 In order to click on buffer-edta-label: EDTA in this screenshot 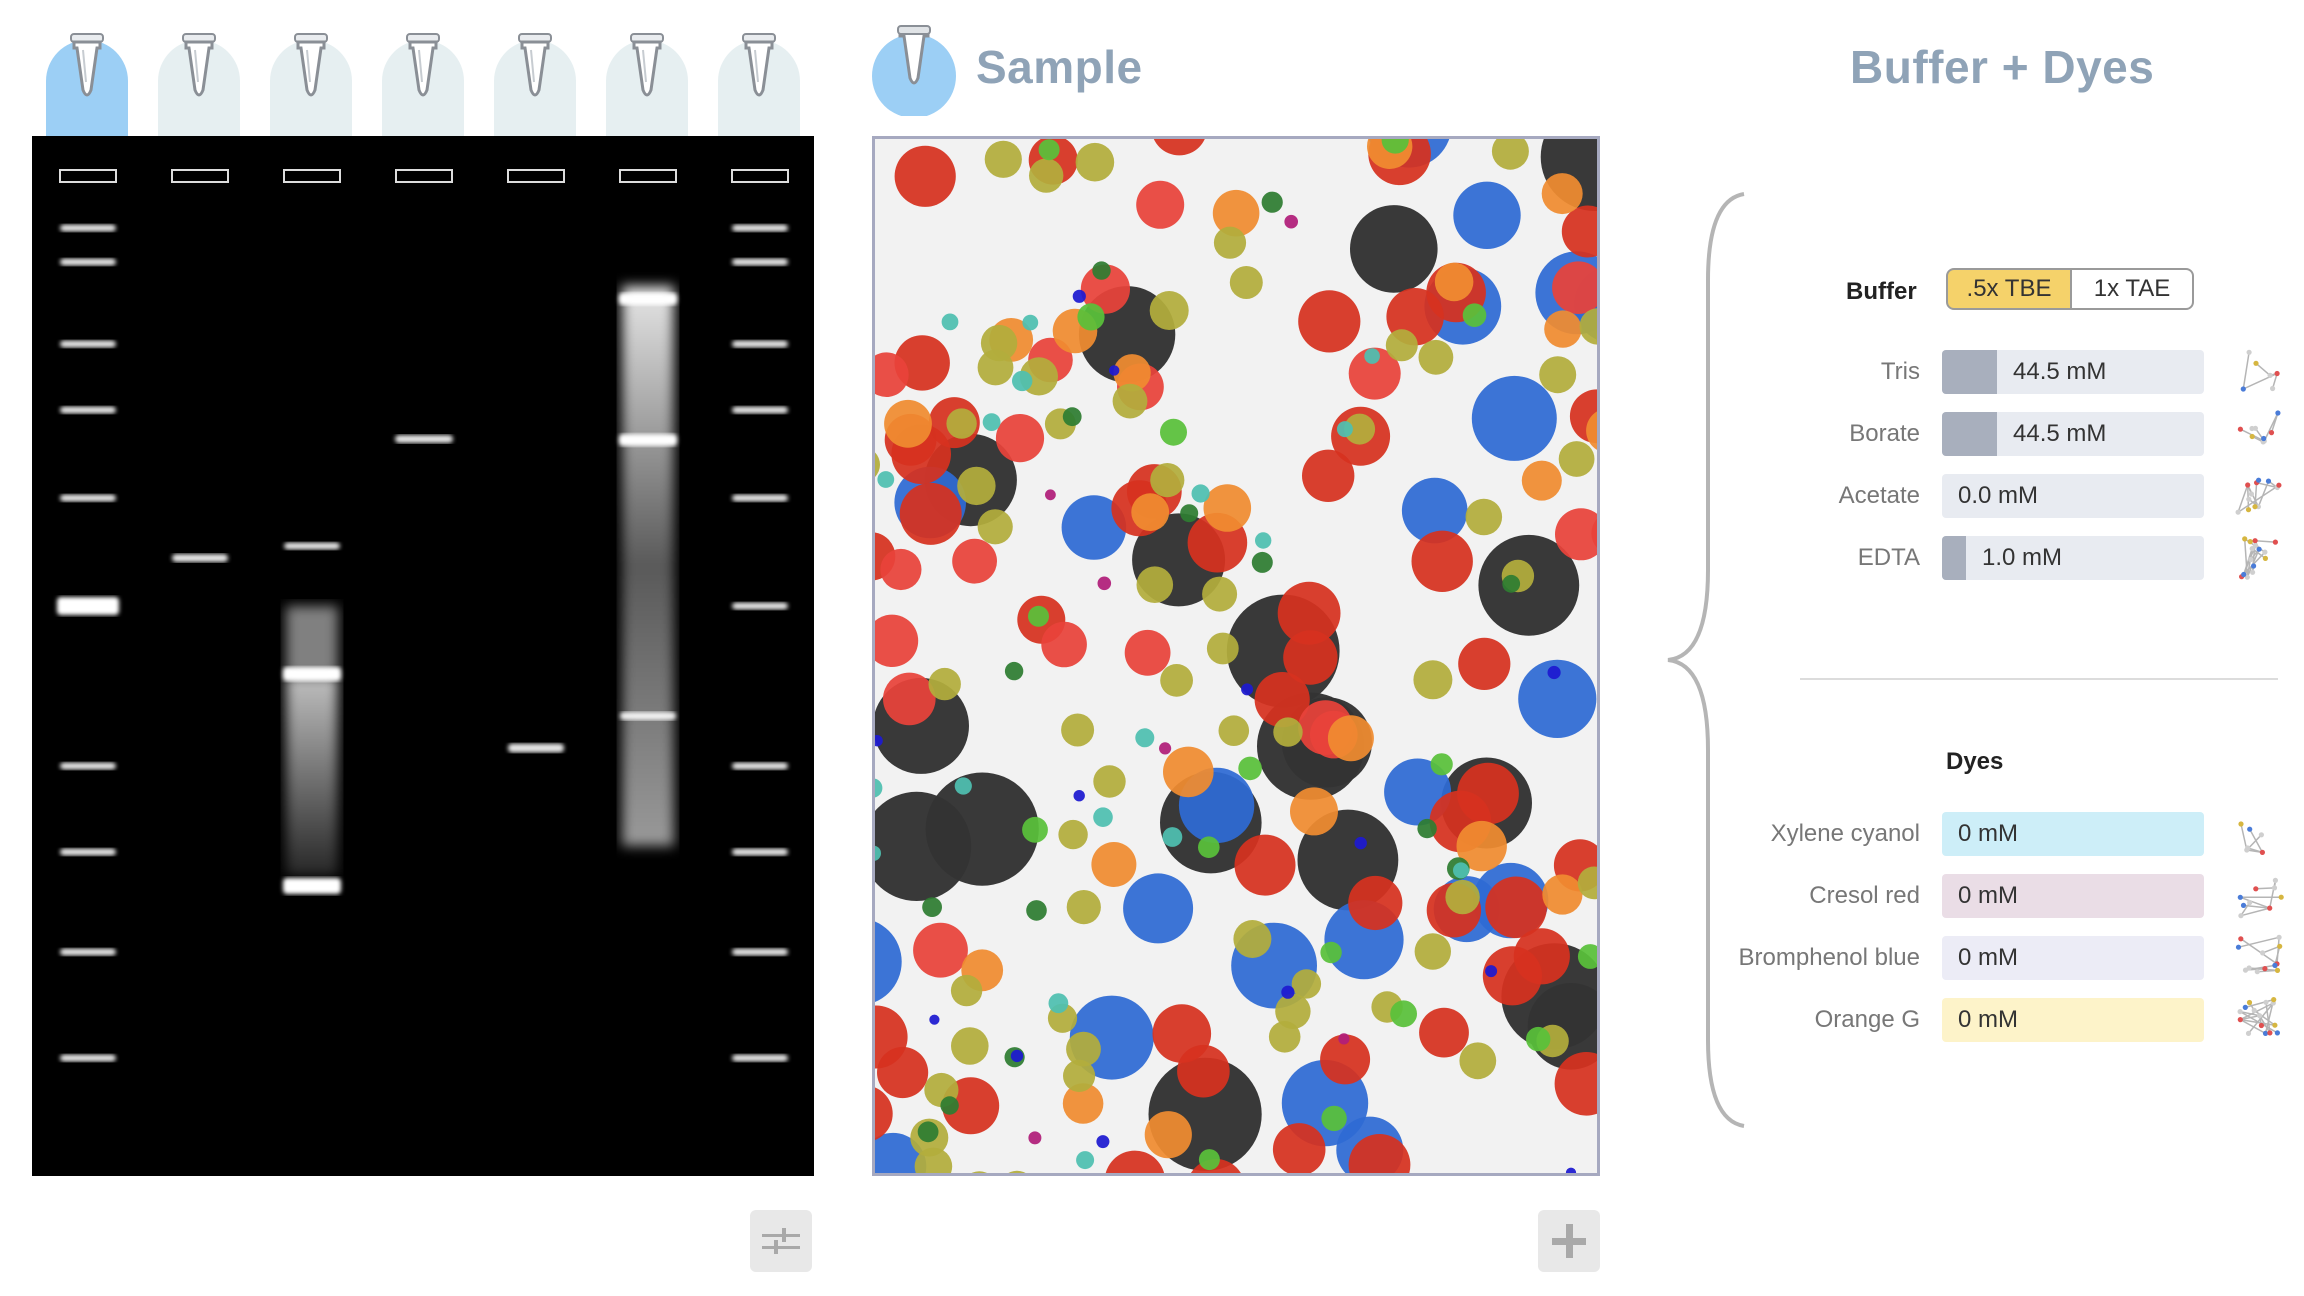, I will do `click(1888, 557)`.